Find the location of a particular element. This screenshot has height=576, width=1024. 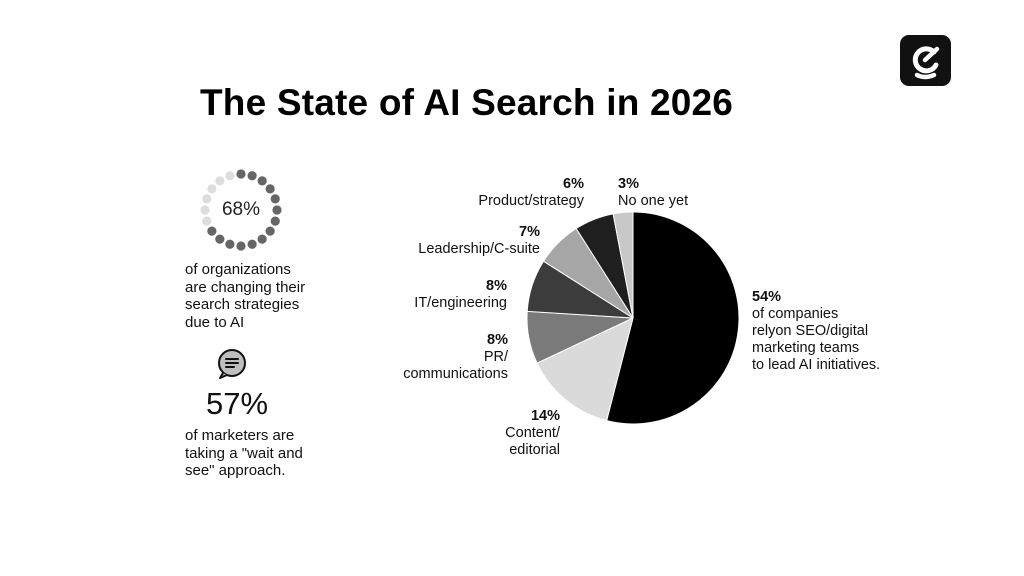

pie-slice-caption: No one yet is located at coordinates (653, 201).